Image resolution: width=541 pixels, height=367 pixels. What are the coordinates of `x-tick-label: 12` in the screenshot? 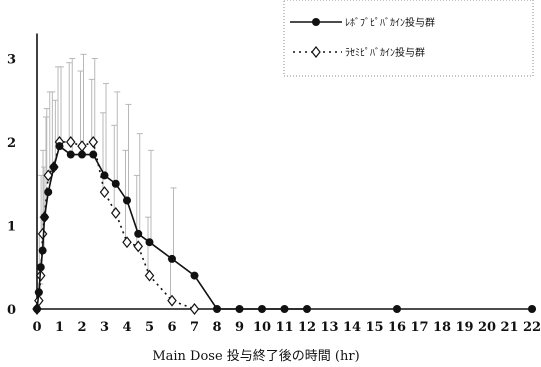 It's located at (307, 327).